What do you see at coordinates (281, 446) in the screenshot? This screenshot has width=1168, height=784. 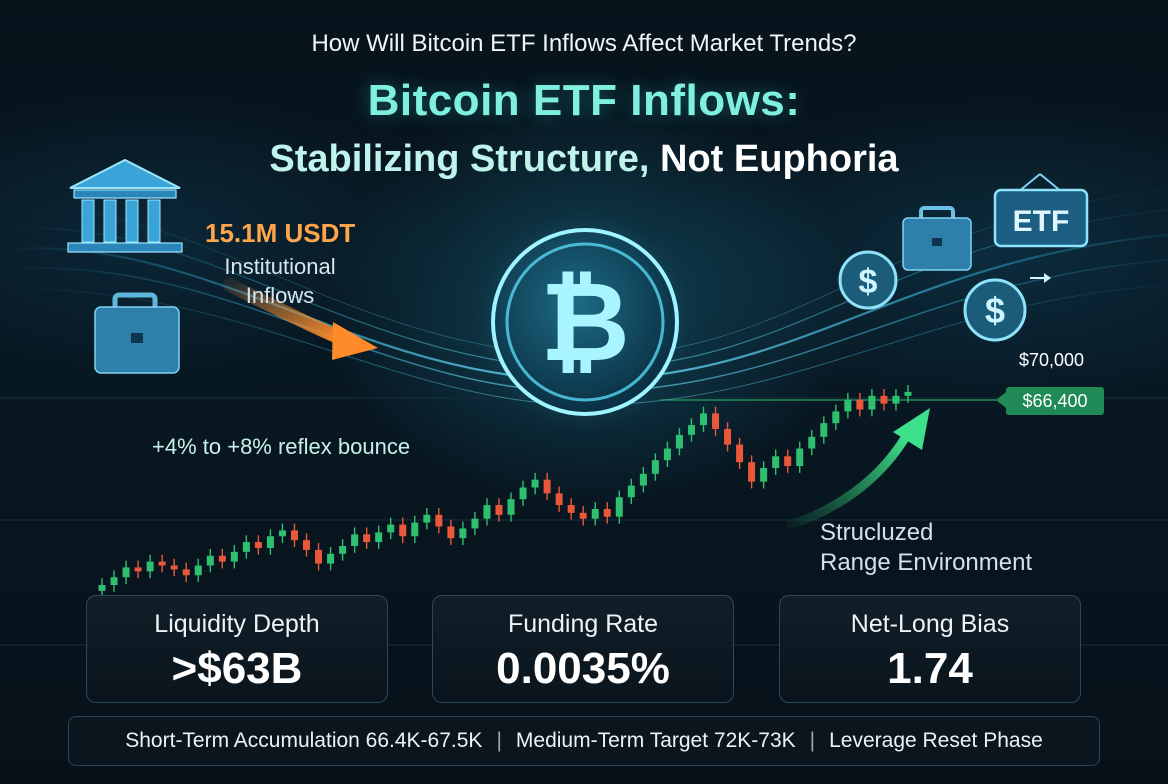 I see `bounce-label: +4% to +8% reflex bounce` at bounding box center [281, 446].